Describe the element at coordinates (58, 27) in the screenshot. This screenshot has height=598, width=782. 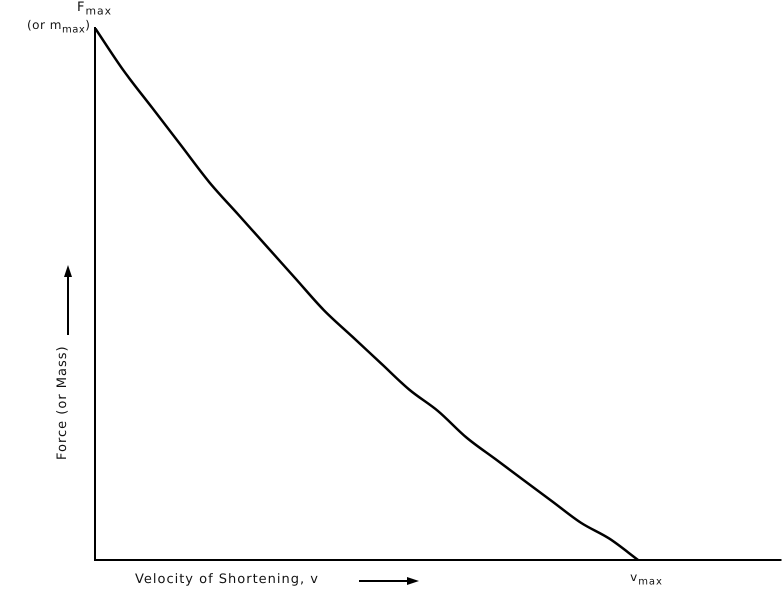
I see `text: (or m$_{max}$)` at that location.